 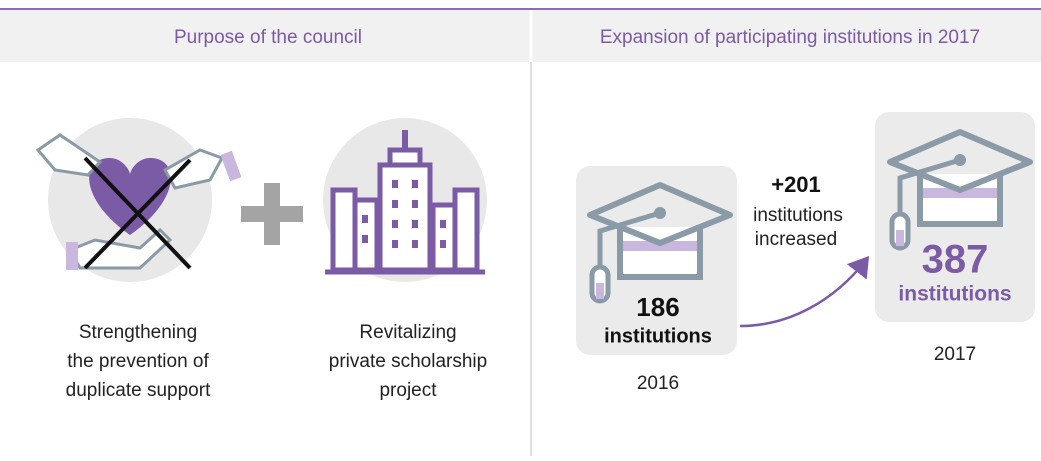 I want to click on count-2016: 186, so click(x=657, y=307).